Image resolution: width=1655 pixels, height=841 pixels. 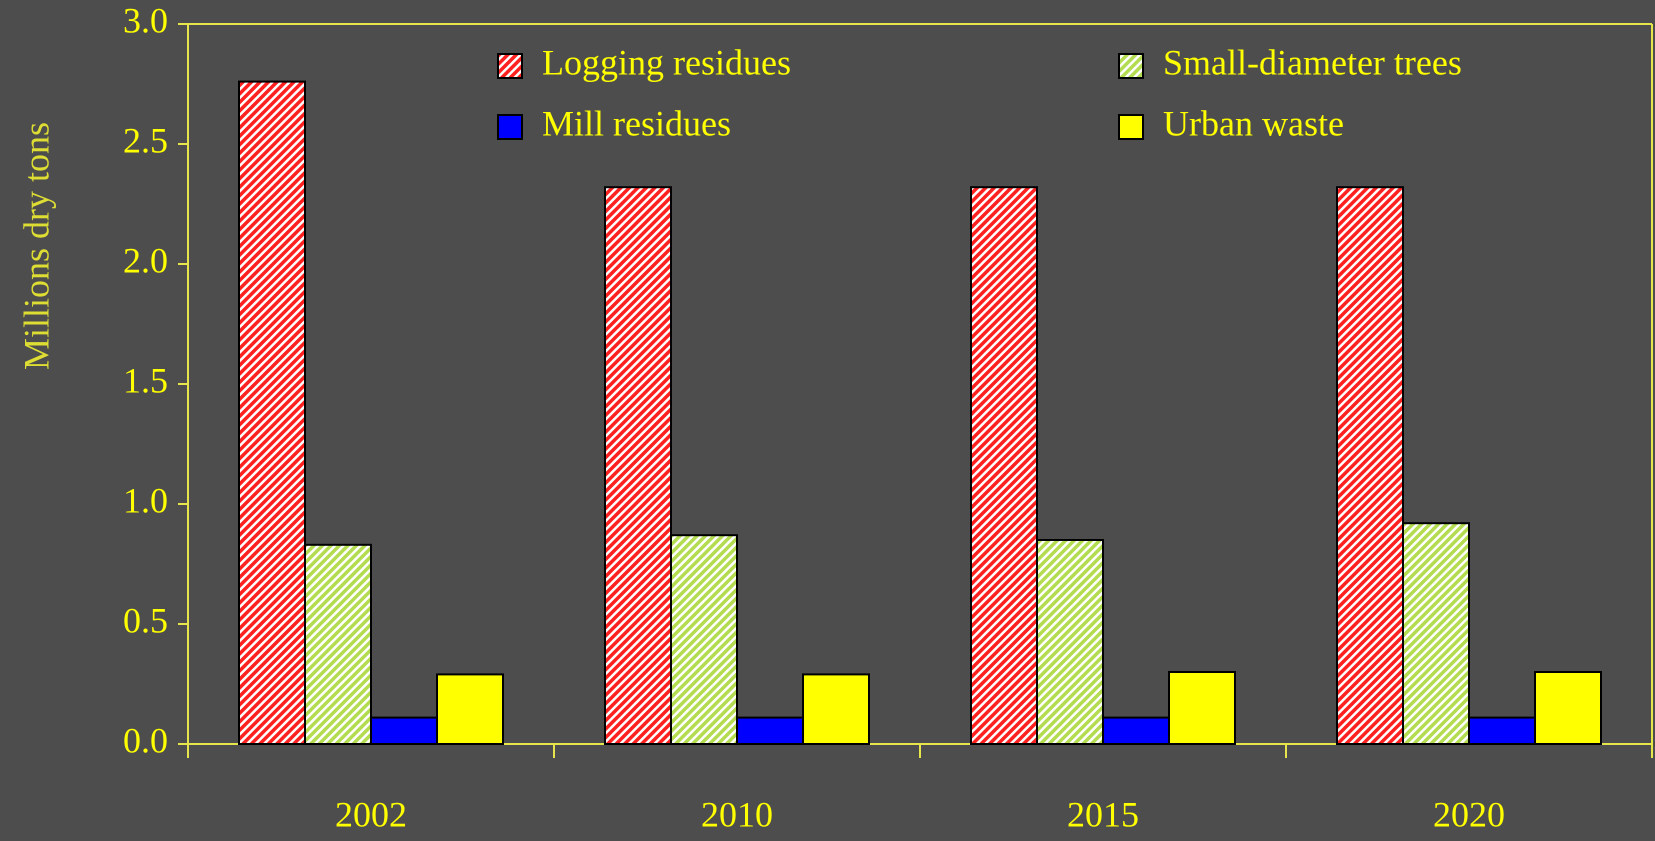 I want to click on legend-label: Urban waste, so click(x=1253, y=123).